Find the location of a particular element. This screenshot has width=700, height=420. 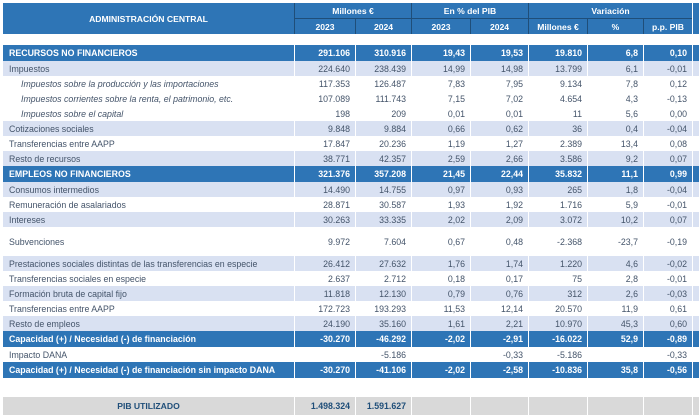

cell-value: 193.293 is located at coordinates (383, 308).